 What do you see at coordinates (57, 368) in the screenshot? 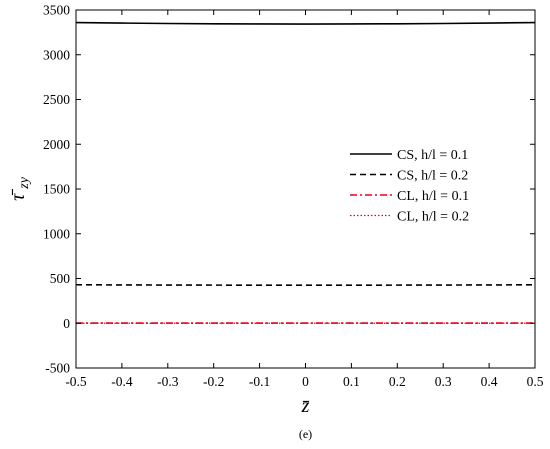
I see `y-tick-label: -500` at bounding box center [57, 368].